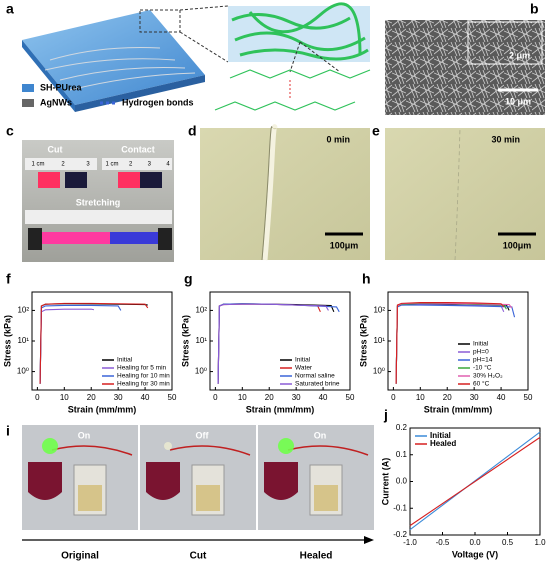 The width and height of the screenshot is (550, 566). What do you see at coordinates (208, 498) in the screenshot?
I see `sample` at bounding box center [208, 498].